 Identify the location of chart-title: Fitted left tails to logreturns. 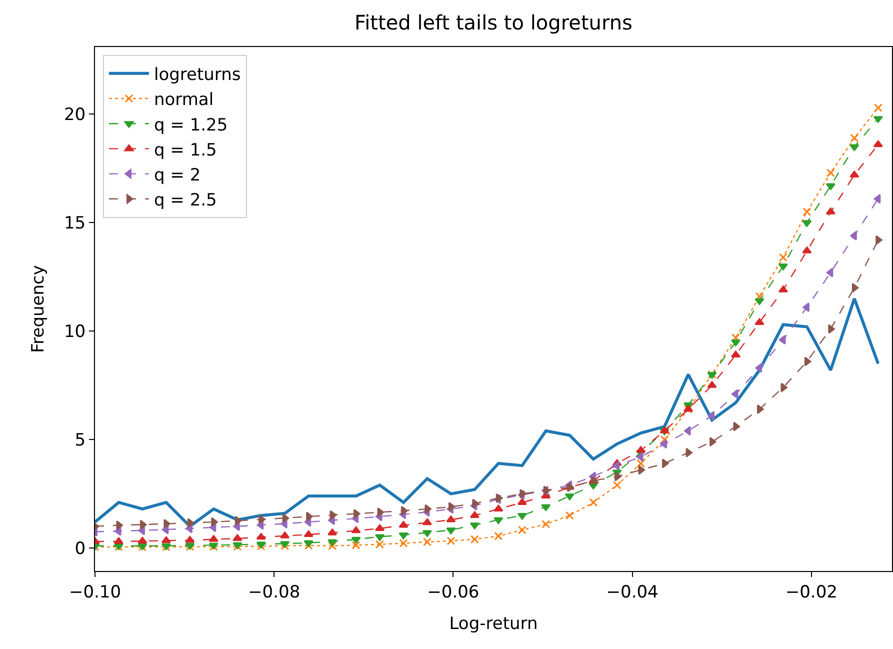
(493, 22).